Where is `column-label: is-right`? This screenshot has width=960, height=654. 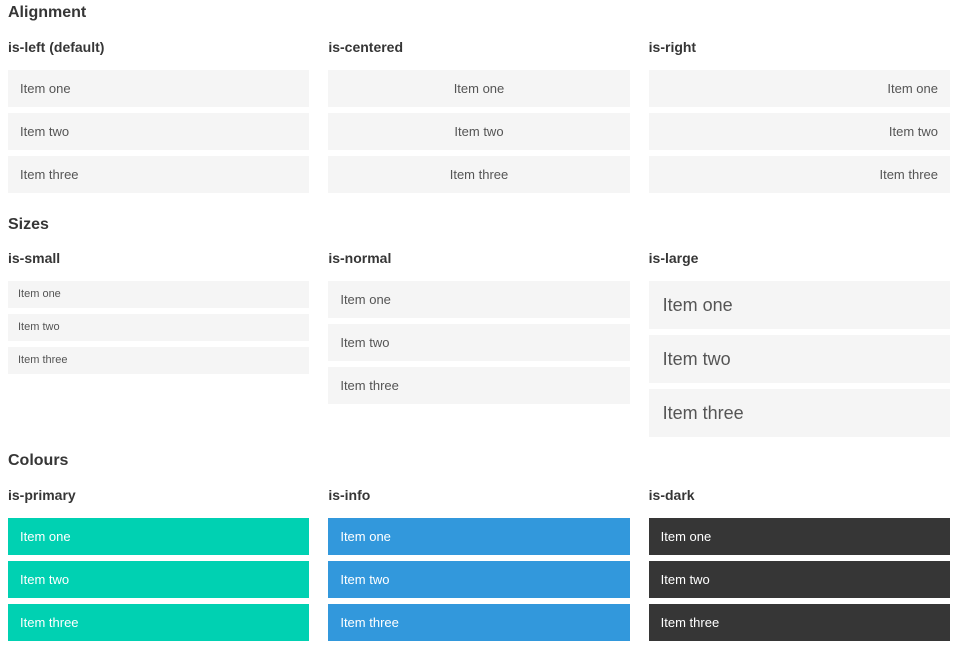
column-label: is-right is located at coordinates (672, 46).